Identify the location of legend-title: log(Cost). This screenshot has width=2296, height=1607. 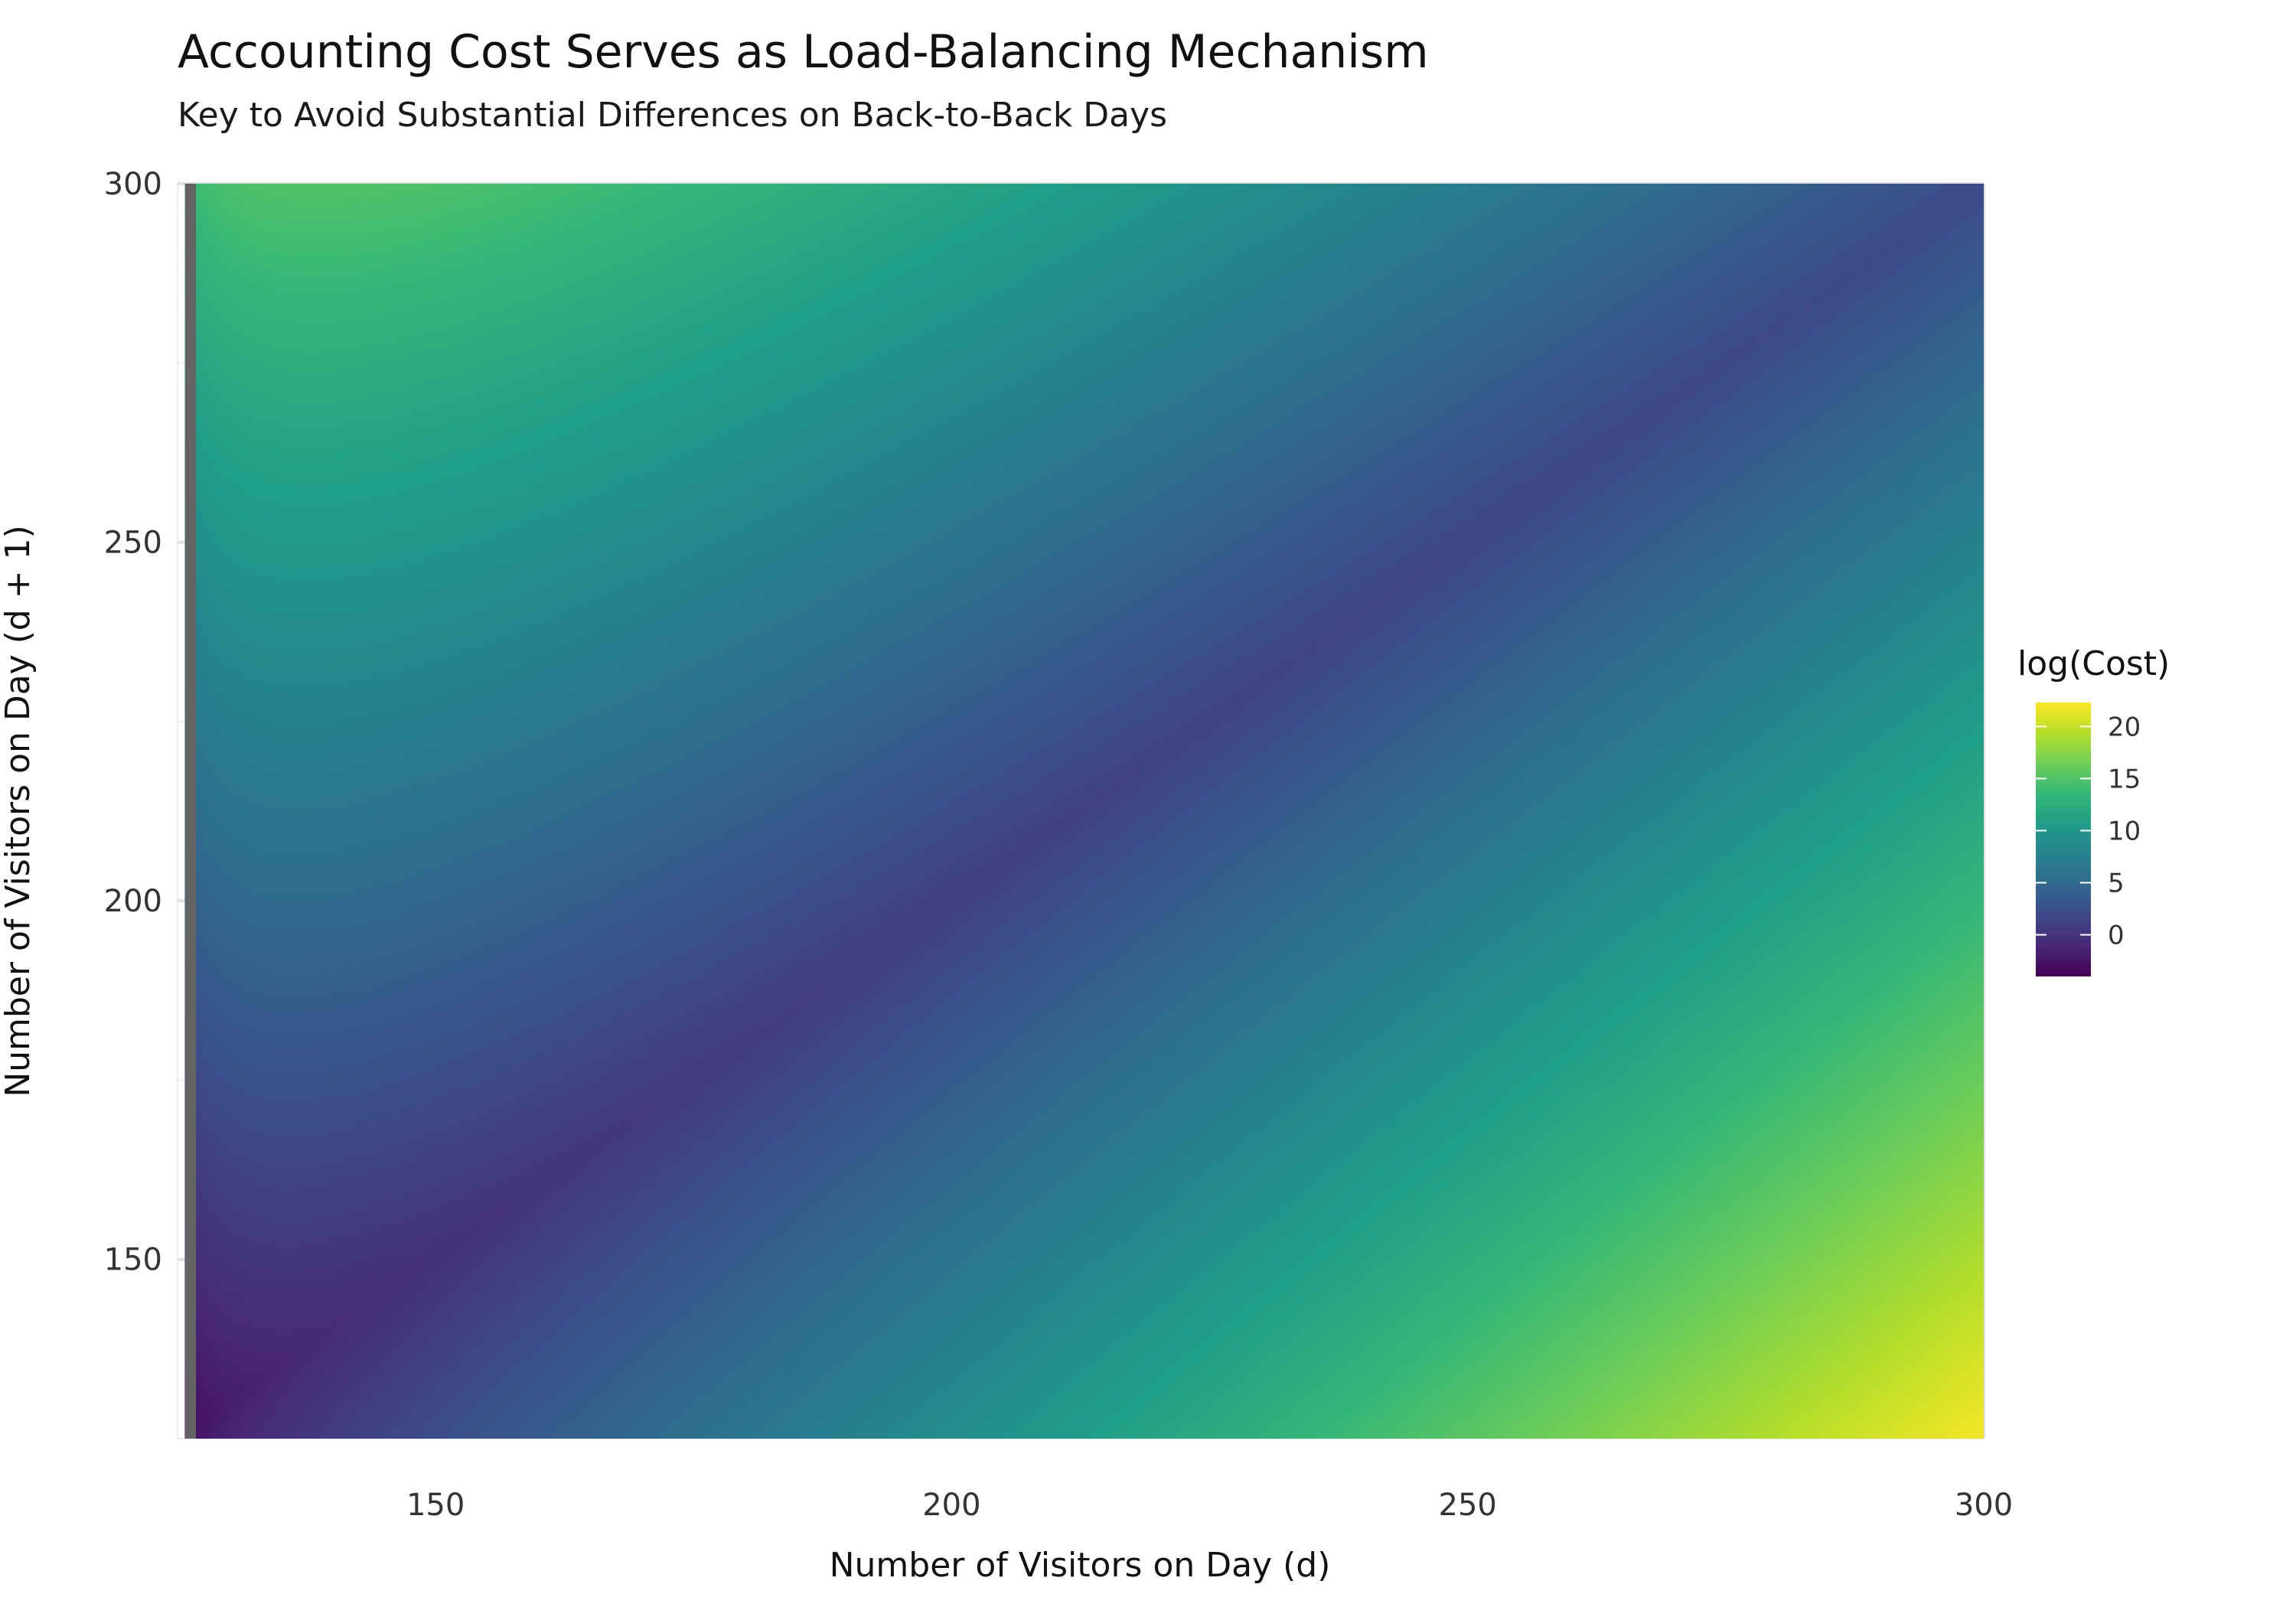
(2093, 663).